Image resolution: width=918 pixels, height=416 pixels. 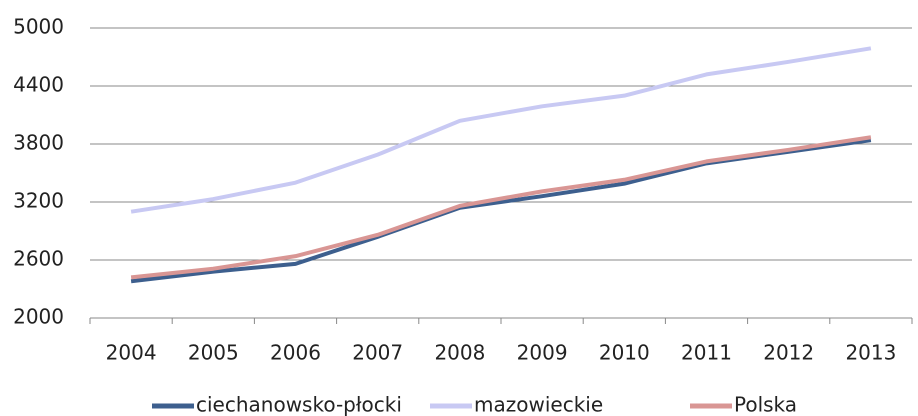 I want to click on legend-label: mazowieckie, so click(x=538, y=404).